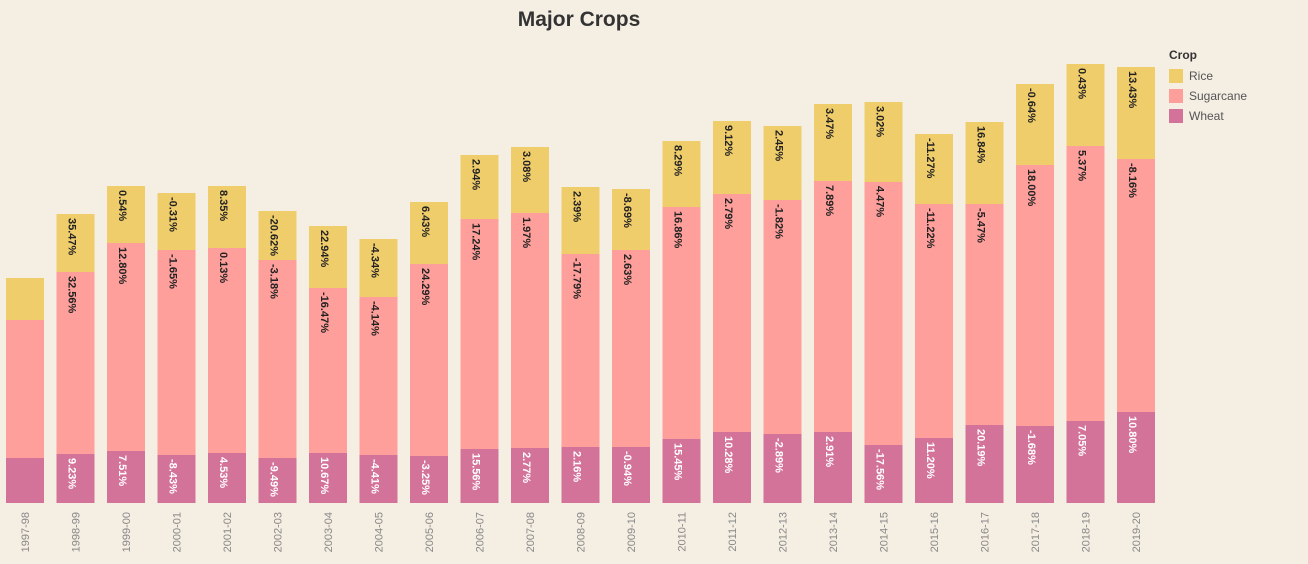 This screenshot has width=1308, height=564. What do you see at coordinates (829, 200) in the screenshot?
I see `data-label-sugarcane-2013-14: 7.89%` at bounding box center [829, 200].